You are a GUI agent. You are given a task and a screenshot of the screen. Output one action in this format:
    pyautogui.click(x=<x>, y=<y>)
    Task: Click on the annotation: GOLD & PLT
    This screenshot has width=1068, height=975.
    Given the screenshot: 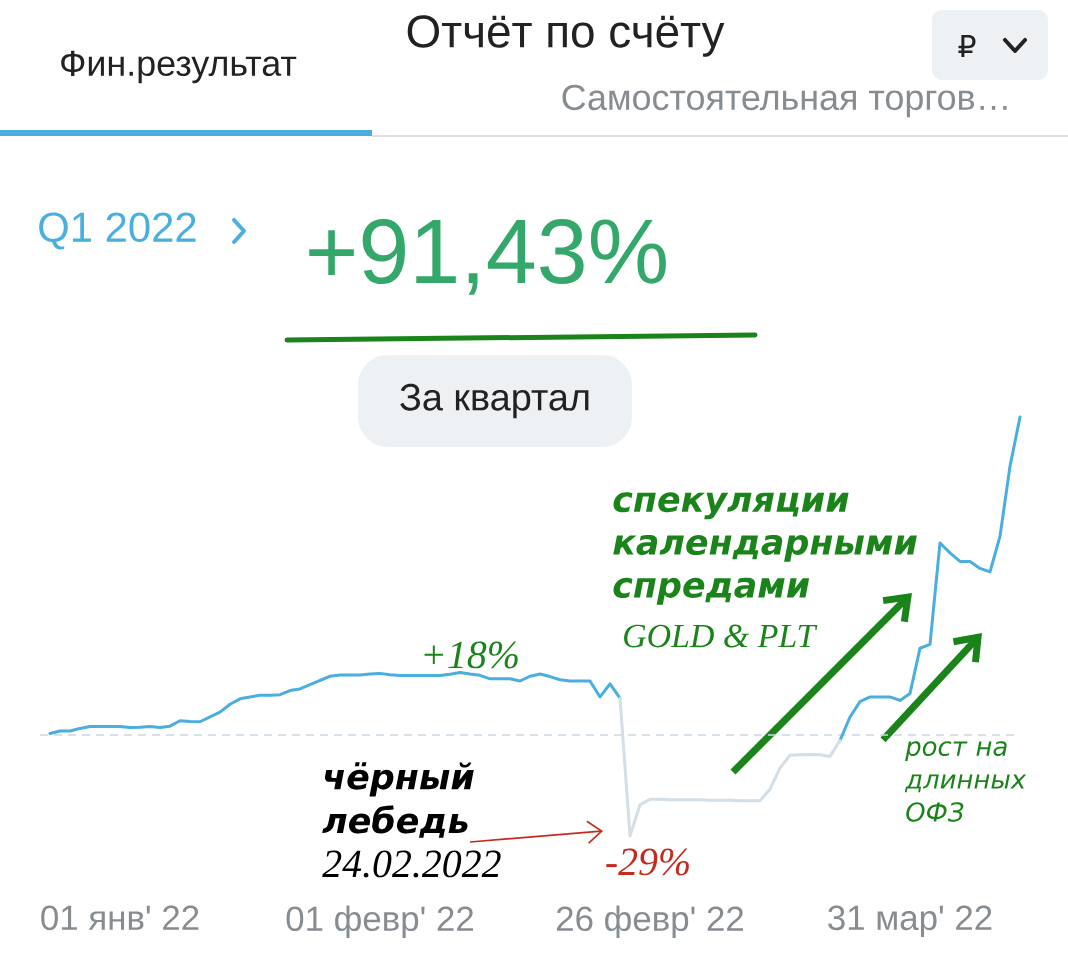 What is the action you would take?
    pyautogui.click(x=721, y=636)
    